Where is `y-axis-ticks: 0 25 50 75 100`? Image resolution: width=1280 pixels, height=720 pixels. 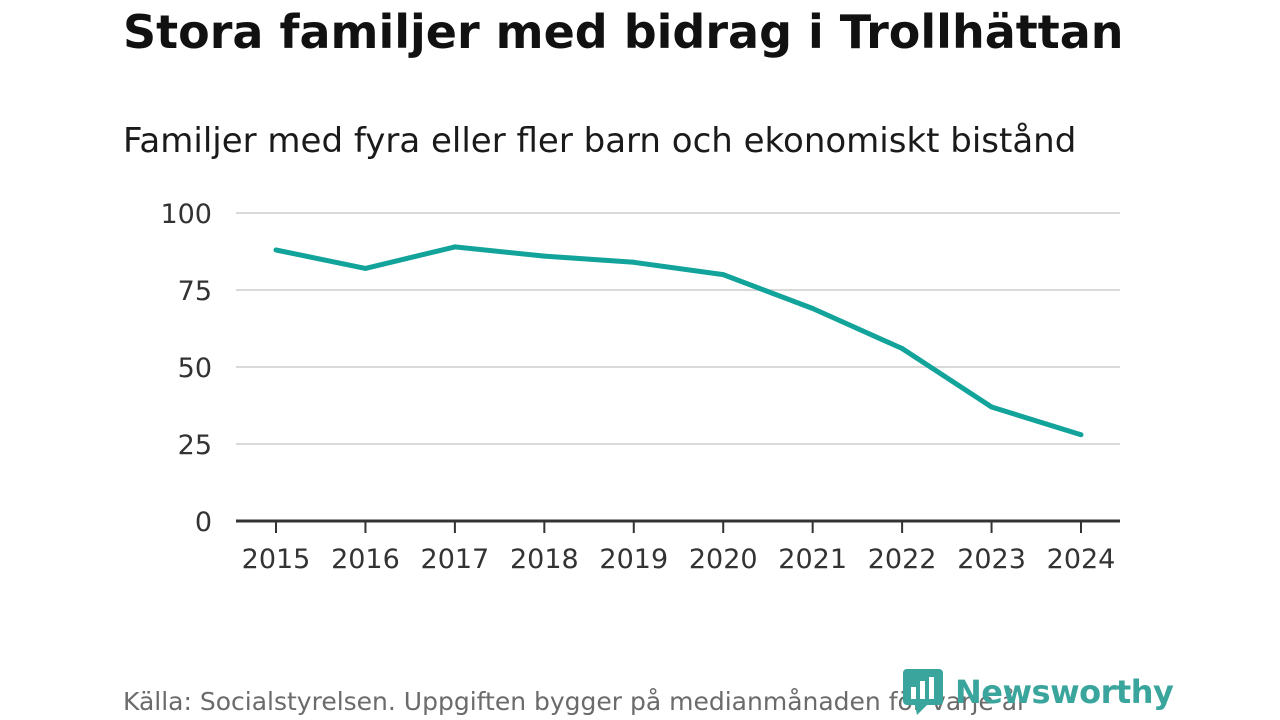
y-axis-ticks: 0 25 50 75 100 is located at coordinates (186, 368).